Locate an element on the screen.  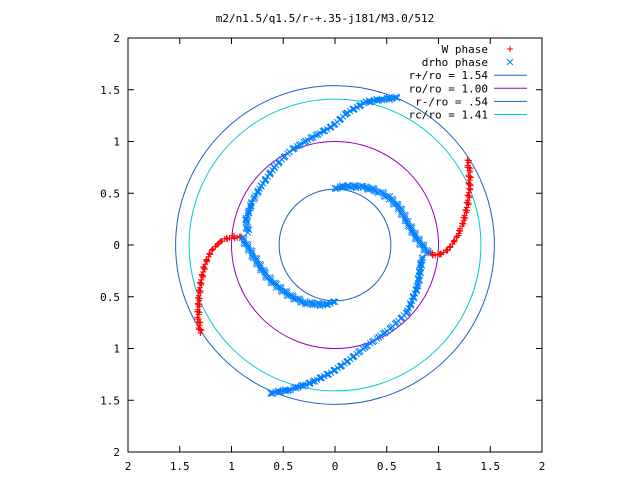
legend-label: r-/ro = .54 is located at coordinates (451, 101).